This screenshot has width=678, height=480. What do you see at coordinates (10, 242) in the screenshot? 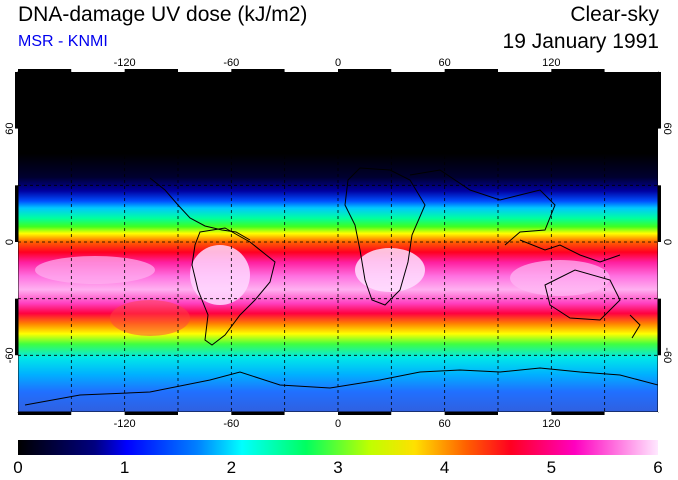
I see `lat-tick-label-left: 0` at bounding box center [10, 242].